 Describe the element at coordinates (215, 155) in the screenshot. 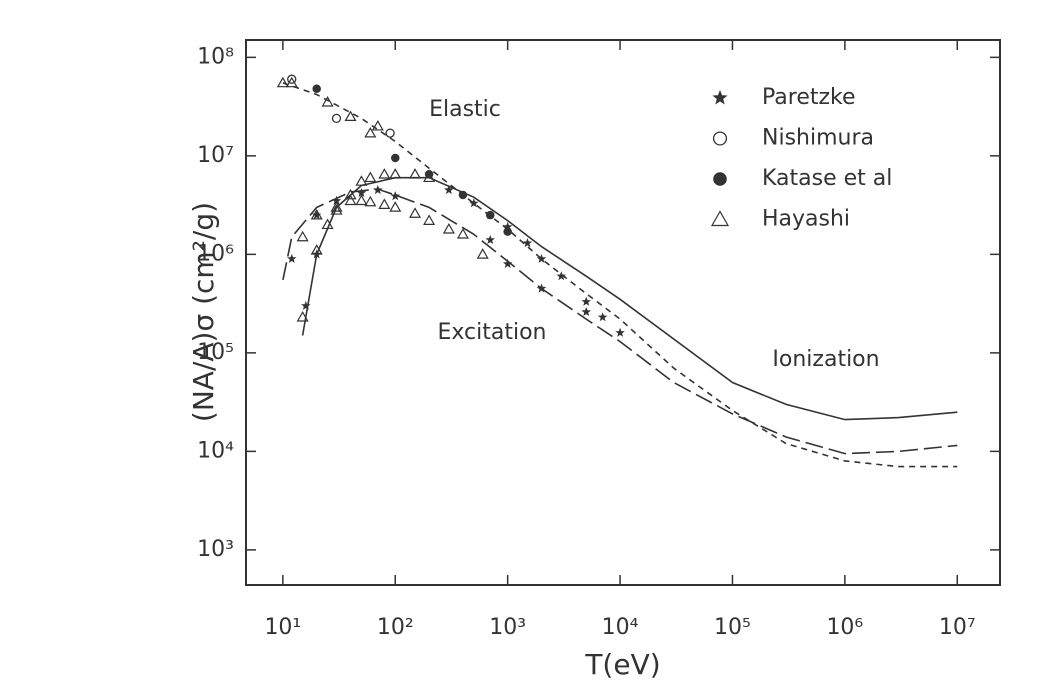

I see `y-tick-label: 10⁷` at that location.